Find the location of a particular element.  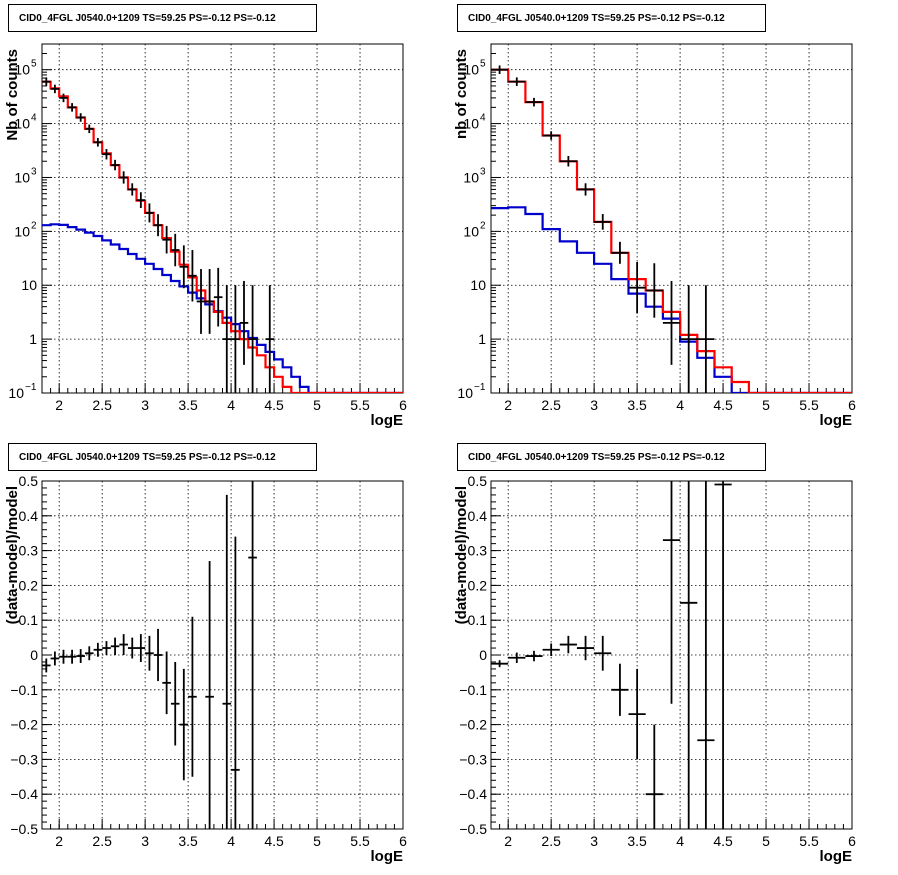

total_model-histogram-line is located at coordinates (222, 236).